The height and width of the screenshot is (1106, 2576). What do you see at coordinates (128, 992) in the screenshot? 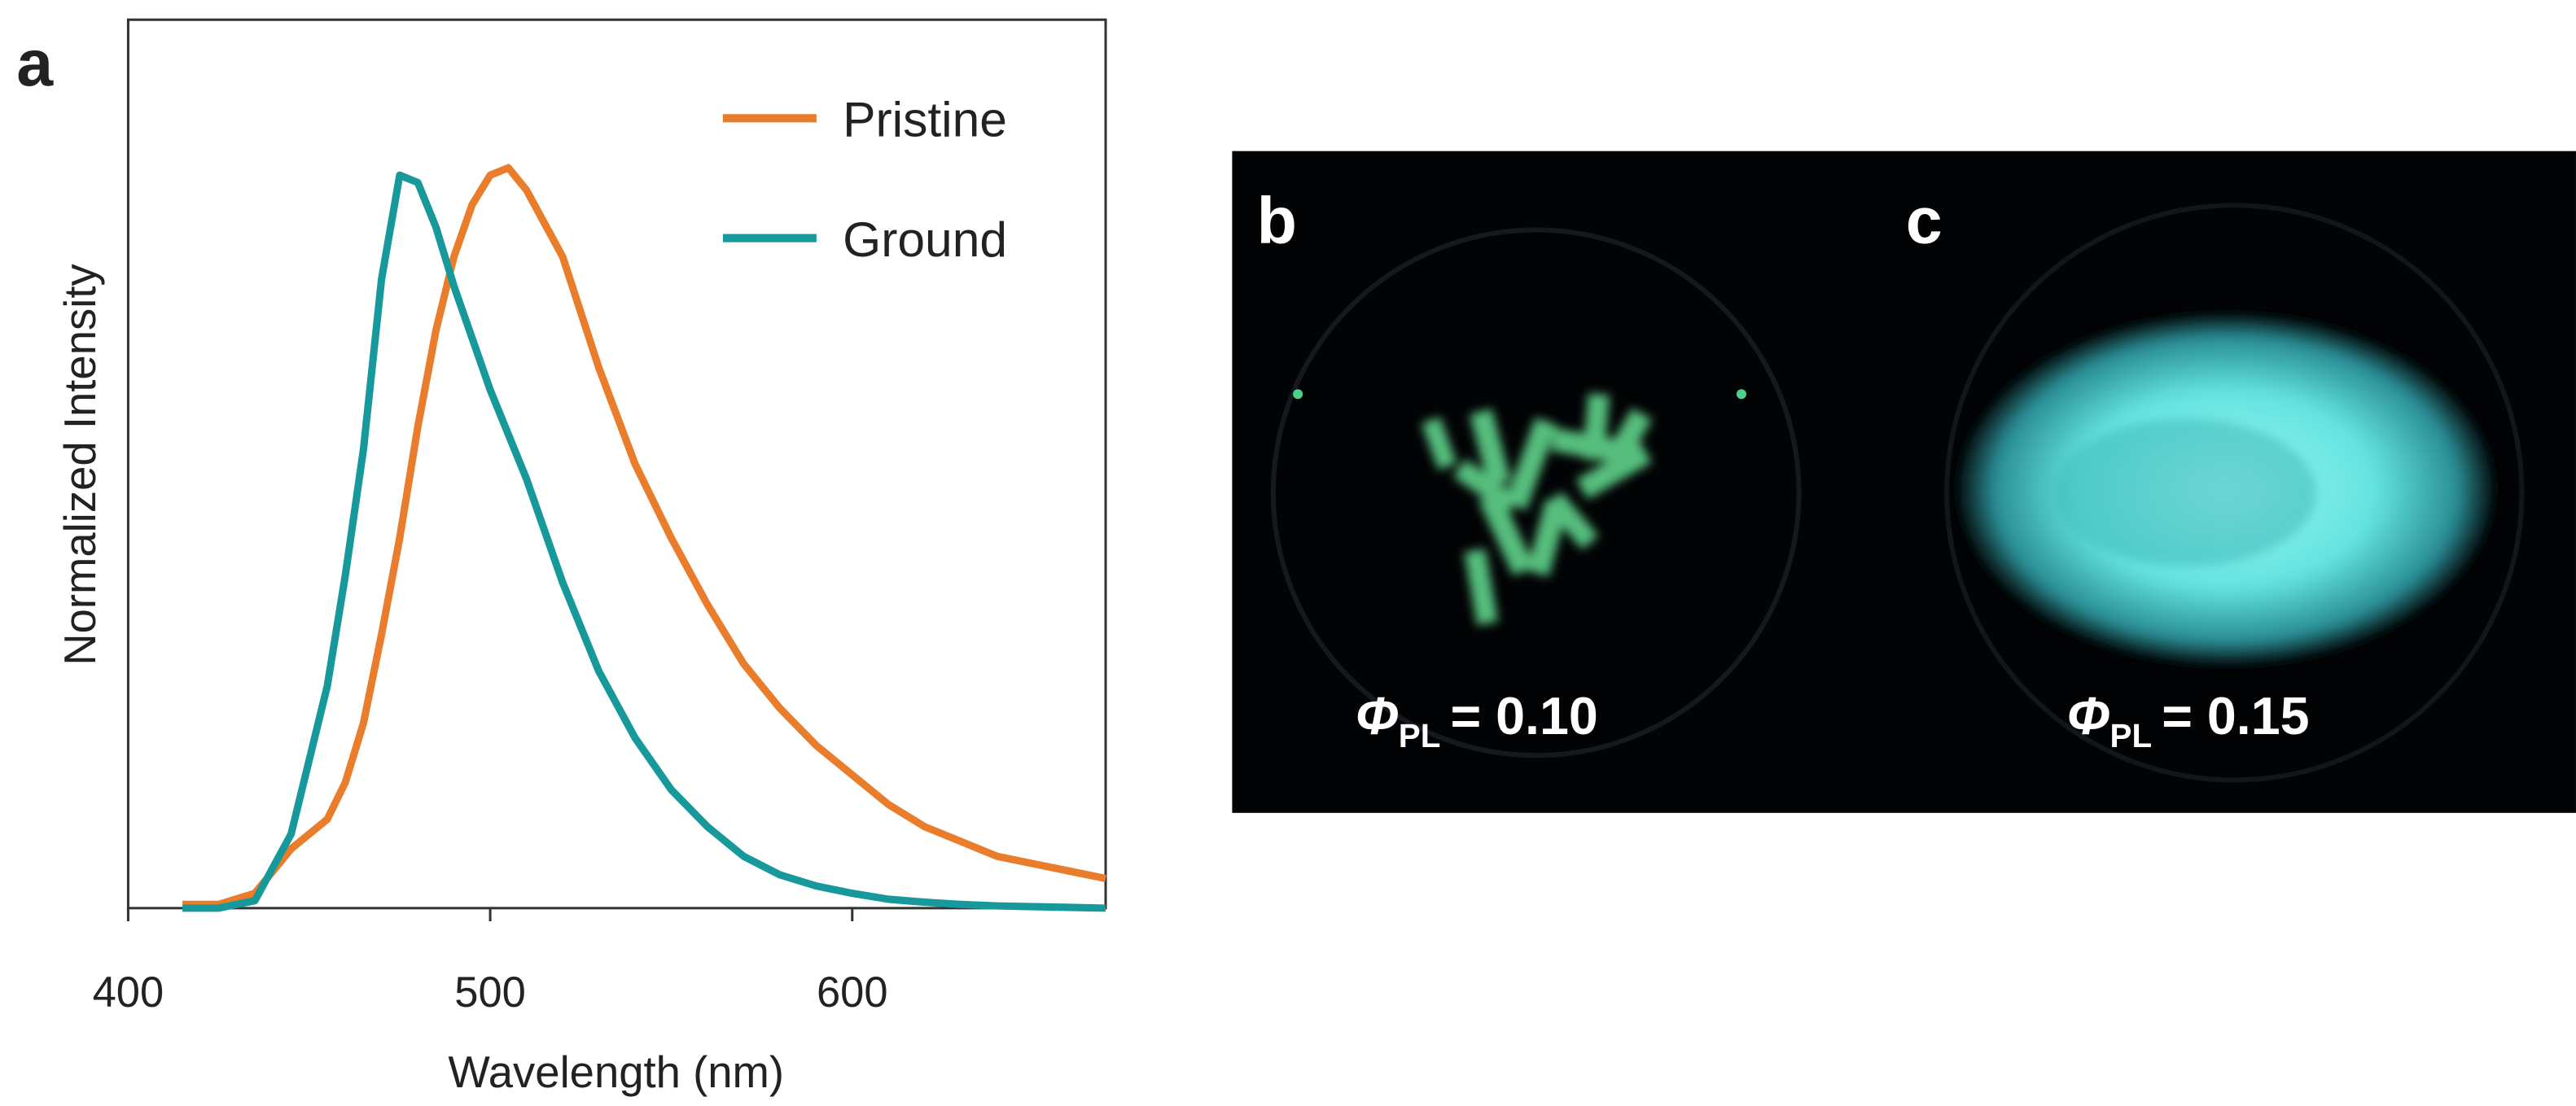
I see `x-tick-label: 400` at bounding box center [128, 992].